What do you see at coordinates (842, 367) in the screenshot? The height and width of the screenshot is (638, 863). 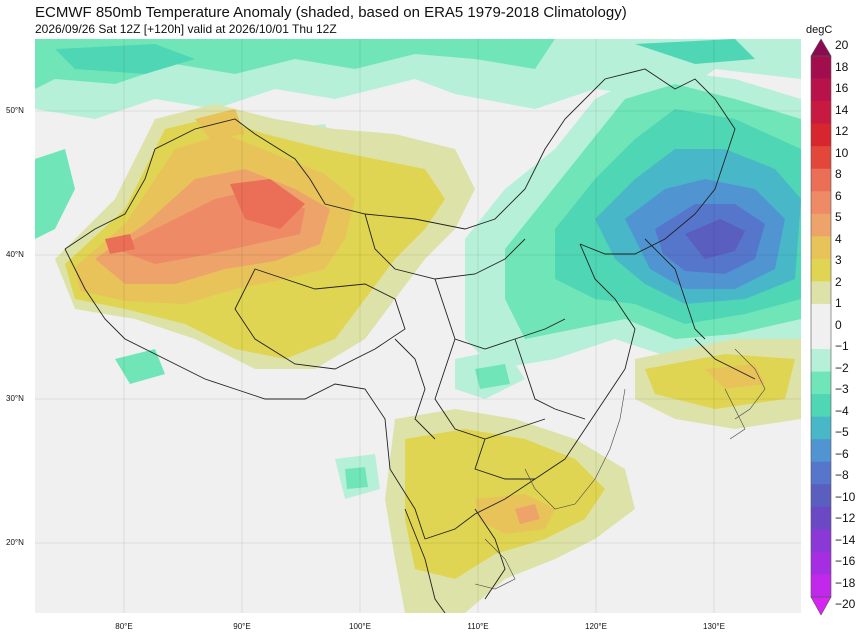 I see `colorbar-tick-label: −2` at bounding box center [842, 367].